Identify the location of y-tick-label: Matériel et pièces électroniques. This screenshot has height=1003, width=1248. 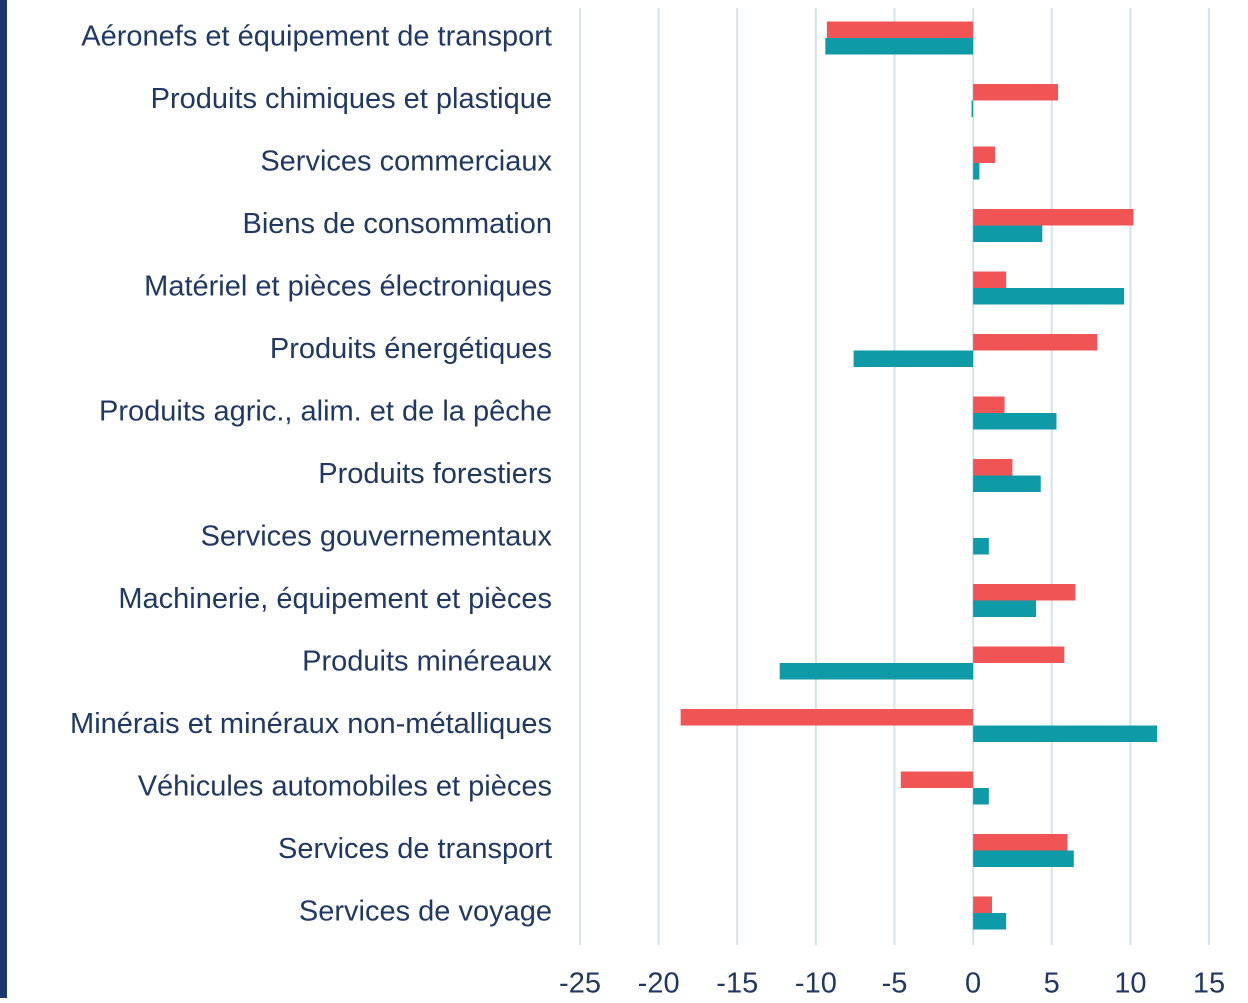
(348, 287).